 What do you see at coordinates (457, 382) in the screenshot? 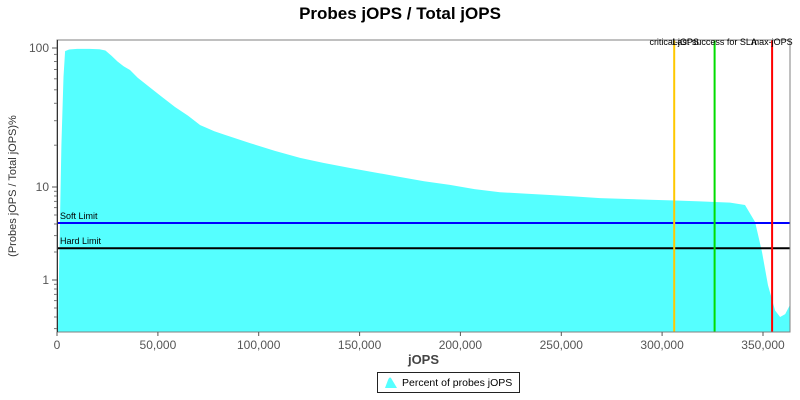
I see `legend-label: Percent of probes jOPS` at bounding box center [457, 382].